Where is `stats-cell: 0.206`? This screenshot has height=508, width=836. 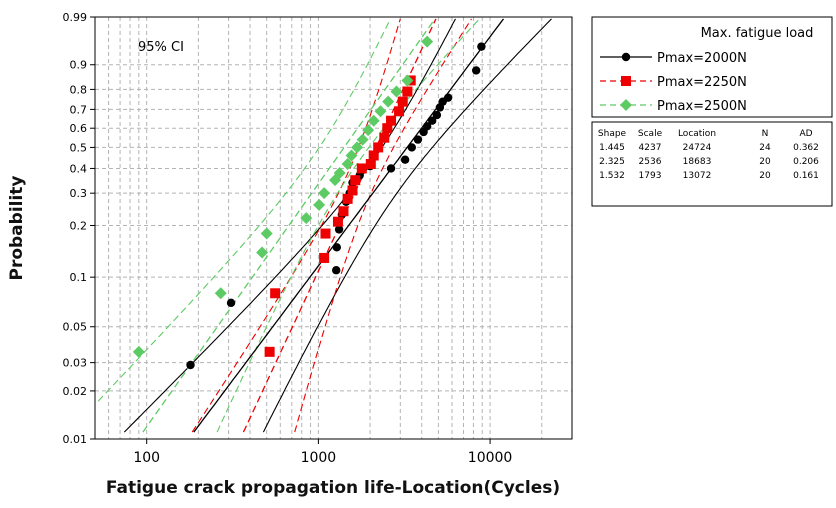
stats-cell: 0.206 is located at coordinates (806, 162).